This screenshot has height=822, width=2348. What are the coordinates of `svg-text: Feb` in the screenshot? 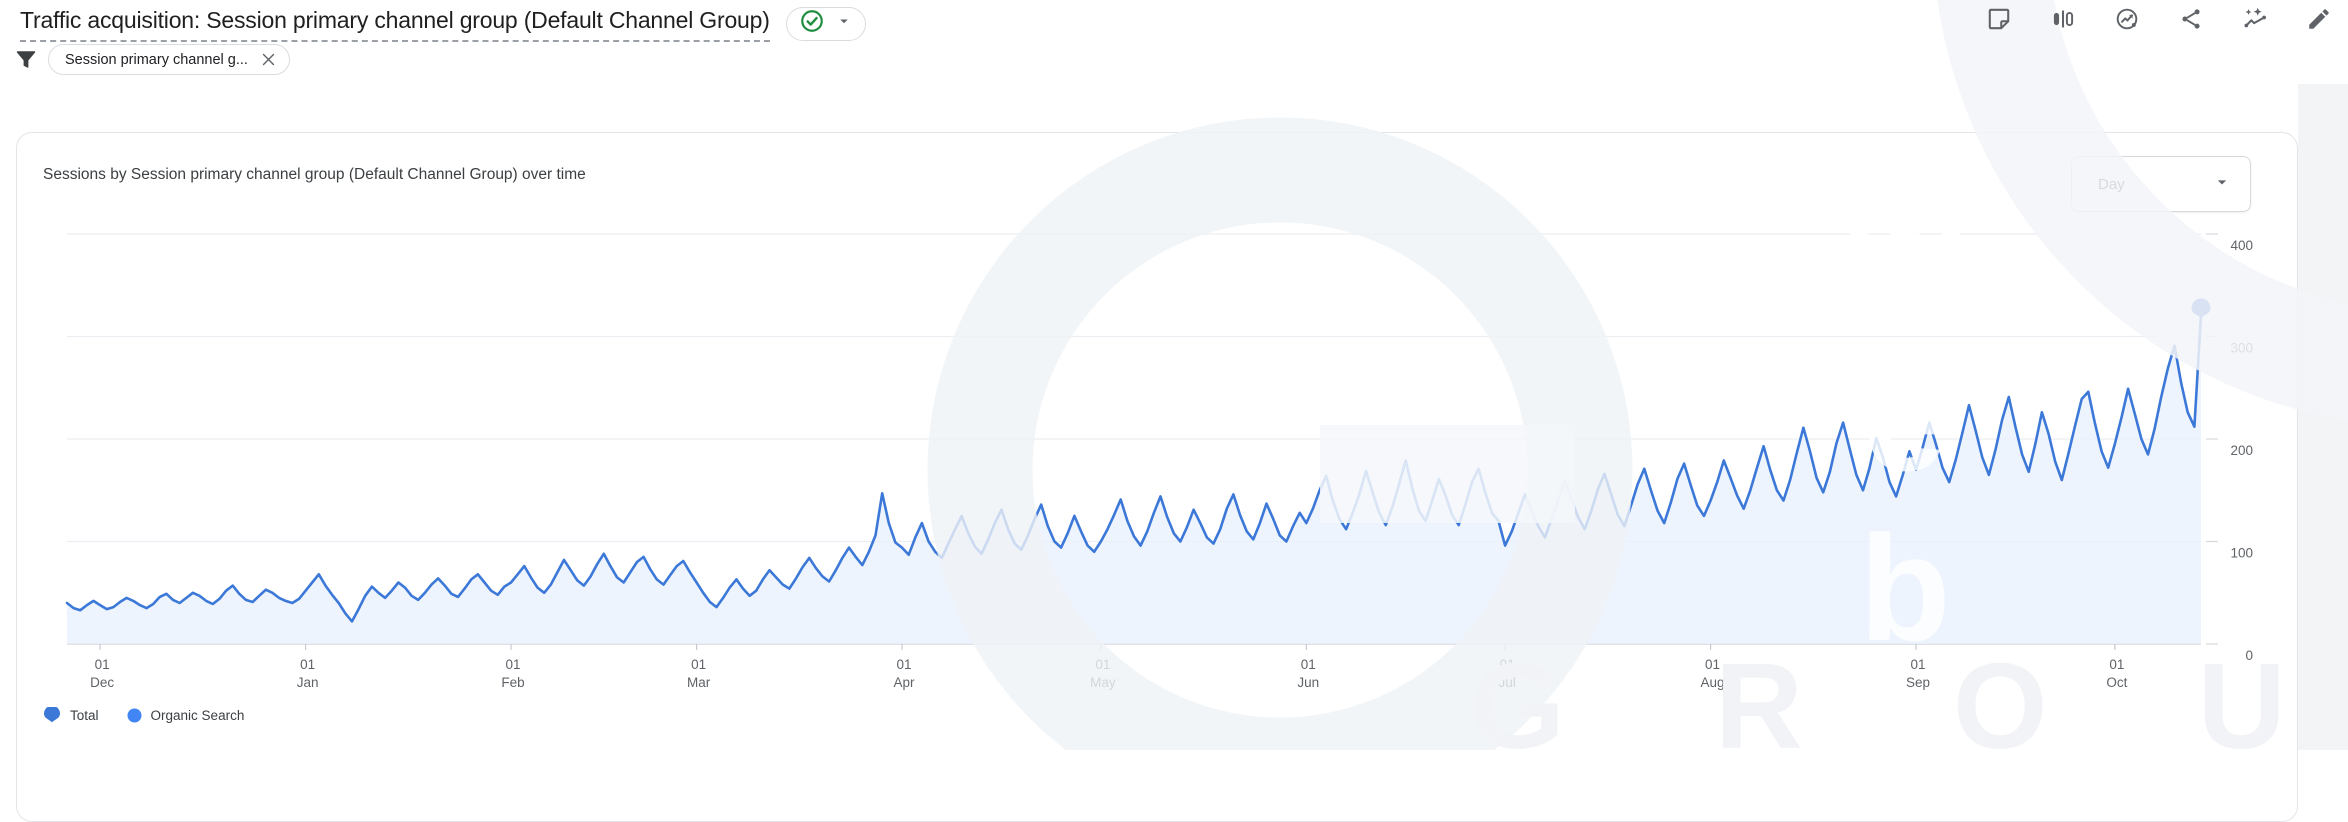 It's located at (512, 682).